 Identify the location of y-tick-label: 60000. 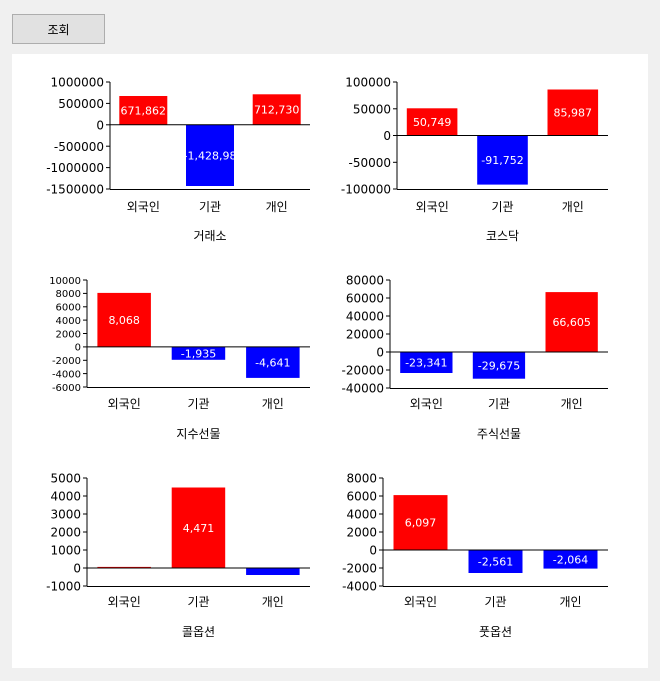
(365, 299).